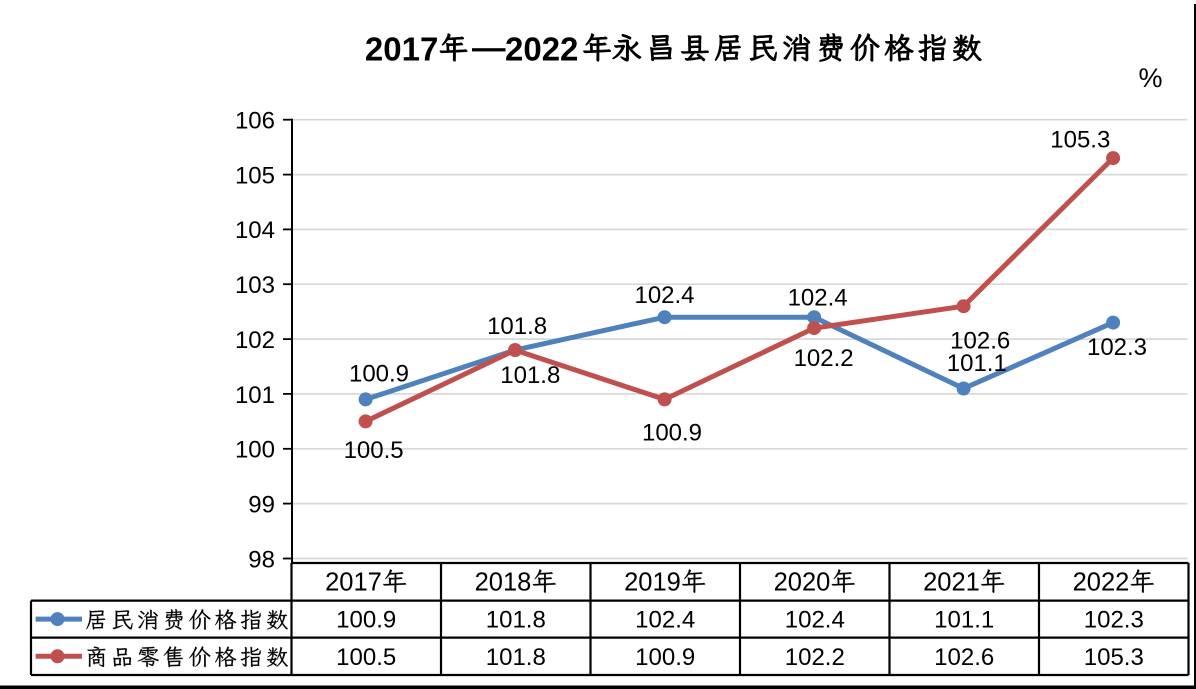 Image resolution: width=1196 pixels, height=689 pixels. I want to click on svg-text: 100, so click(255, 450).